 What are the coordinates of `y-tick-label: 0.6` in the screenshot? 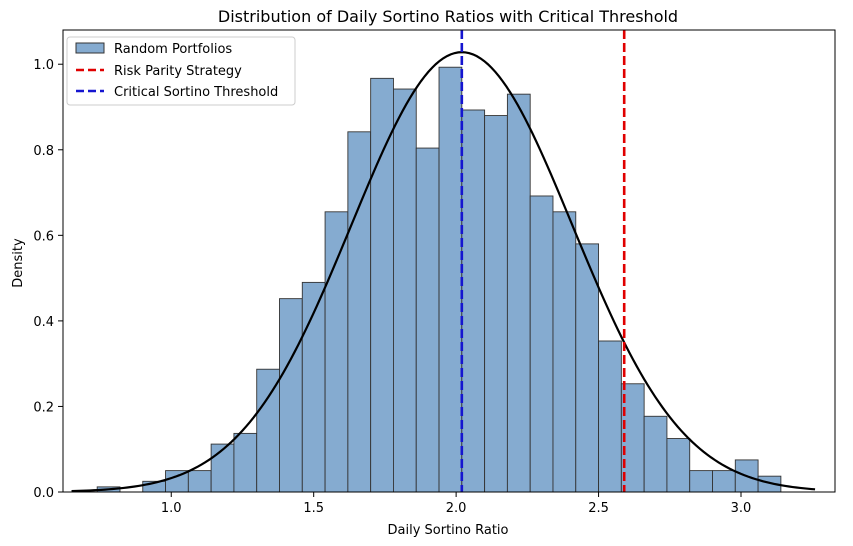 It's located at (43, 236).